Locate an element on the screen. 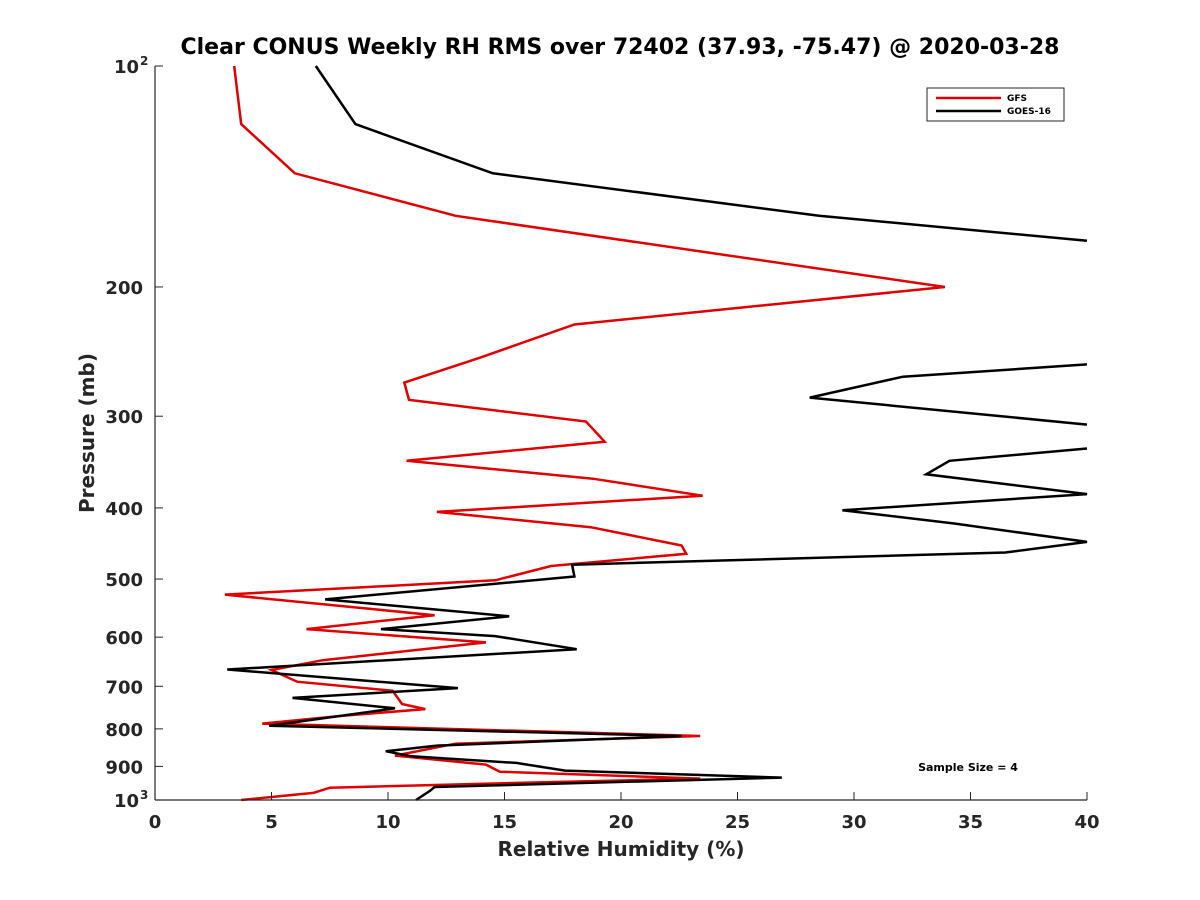  x-tick-label: 0 is located at coordinates (155, 822).